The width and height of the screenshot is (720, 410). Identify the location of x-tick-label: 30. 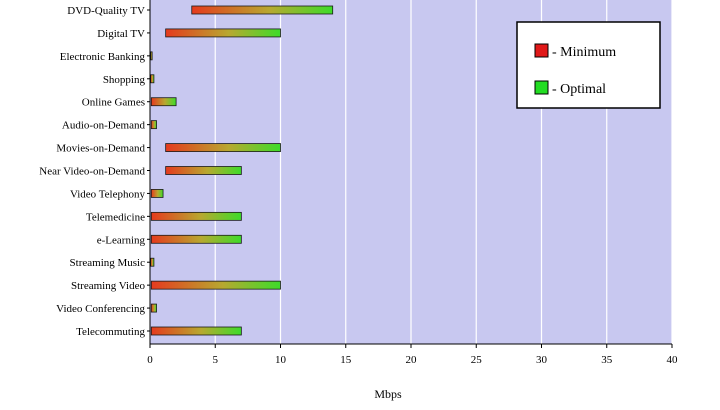
(542, 360).